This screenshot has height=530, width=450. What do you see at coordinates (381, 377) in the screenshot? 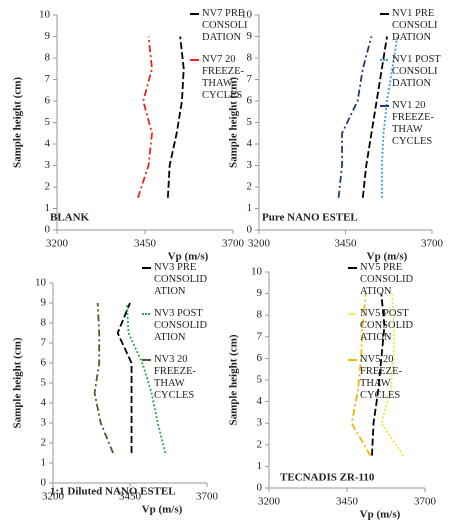
I see `legend-label: NV5 20 FREEZE- THAW CYCLES` at bounding box center [381, 377].